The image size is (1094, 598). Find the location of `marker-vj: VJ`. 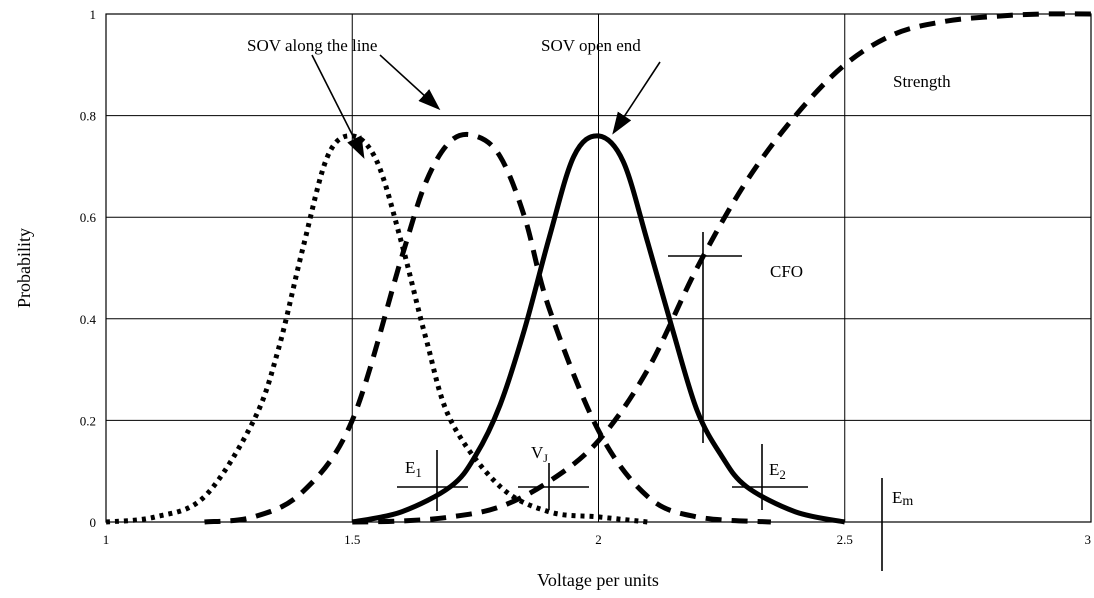

marker-vj: VJ is located at coordinates (539, 454).